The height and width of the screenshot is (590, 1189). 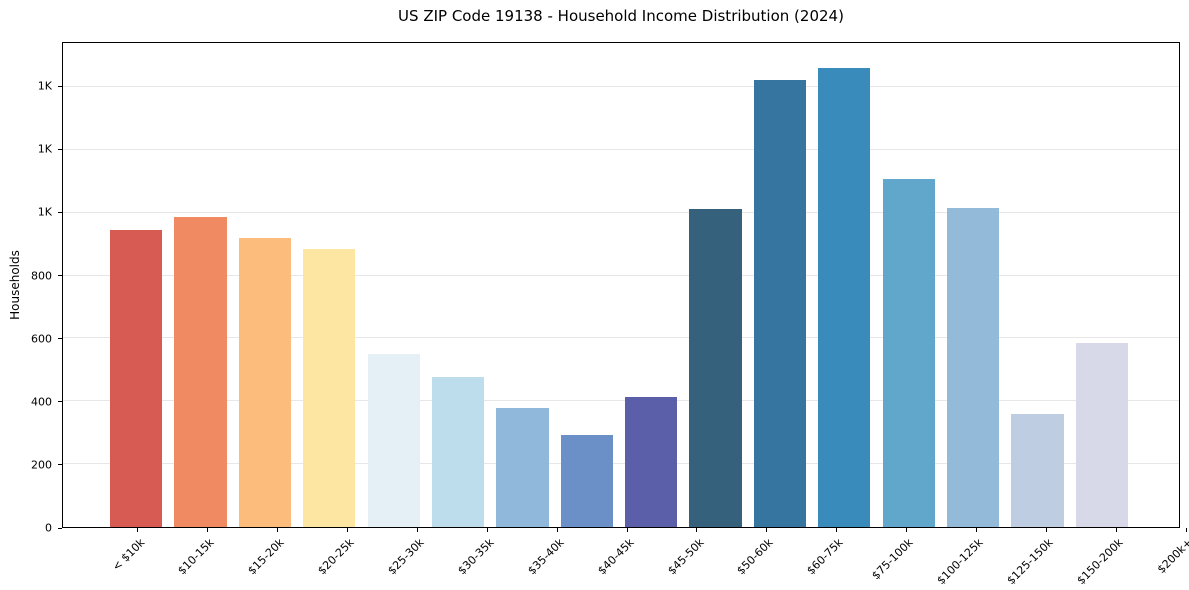 I want to click on x-tick-label: $15-20k, so click(x=266, y=557).